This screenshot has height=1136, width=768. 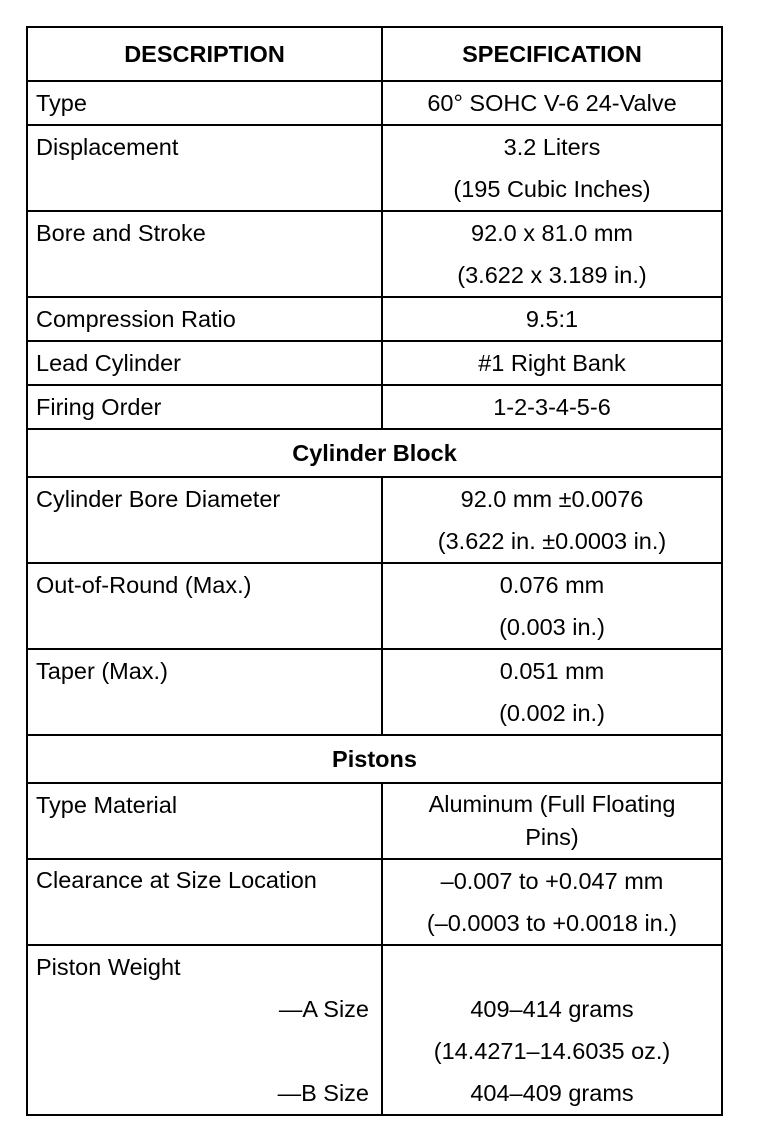 I want to click on table-row: Out-of-Round (Max.) 0.076 mm (0.003 in.), so click(x=374, y=606).